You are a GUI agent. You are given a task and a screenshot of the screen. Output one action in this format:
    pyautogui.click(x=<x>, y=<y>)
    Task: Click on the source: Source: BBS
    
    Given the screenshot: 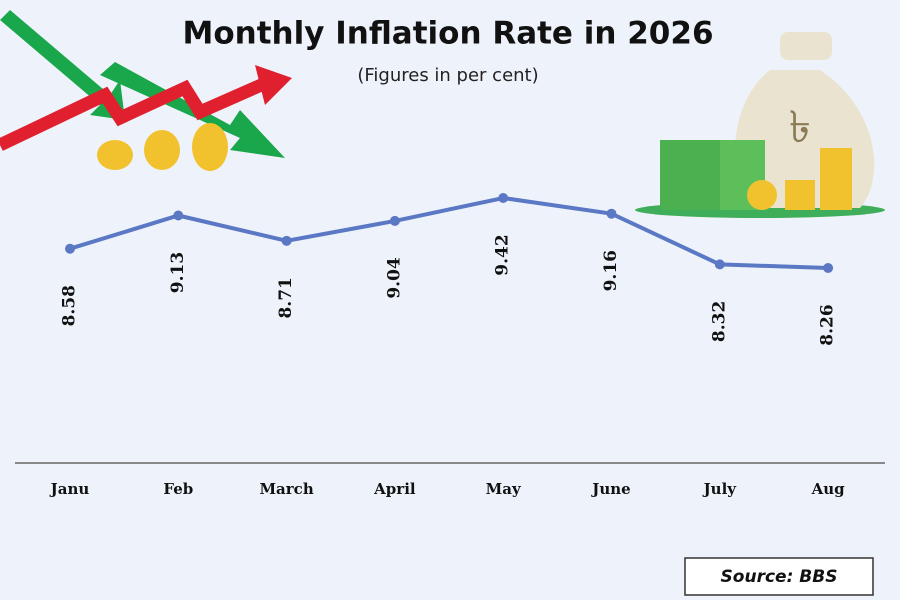 What is the action you would take?
    pyautogui.click(x=779, y=577)
    